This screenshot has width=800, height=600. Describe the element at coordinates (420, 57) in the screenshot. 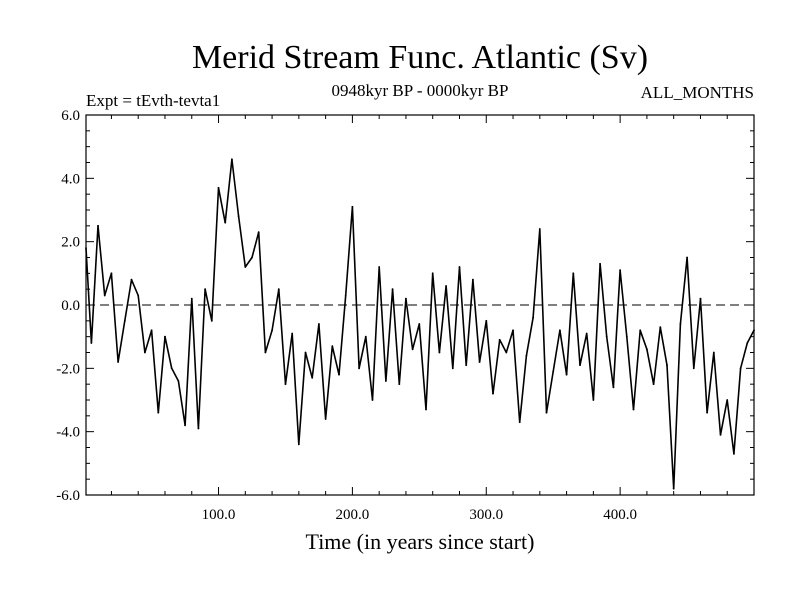

I see `chart-title: Merid Stream Func. Atlantic (Sv)` at that location.